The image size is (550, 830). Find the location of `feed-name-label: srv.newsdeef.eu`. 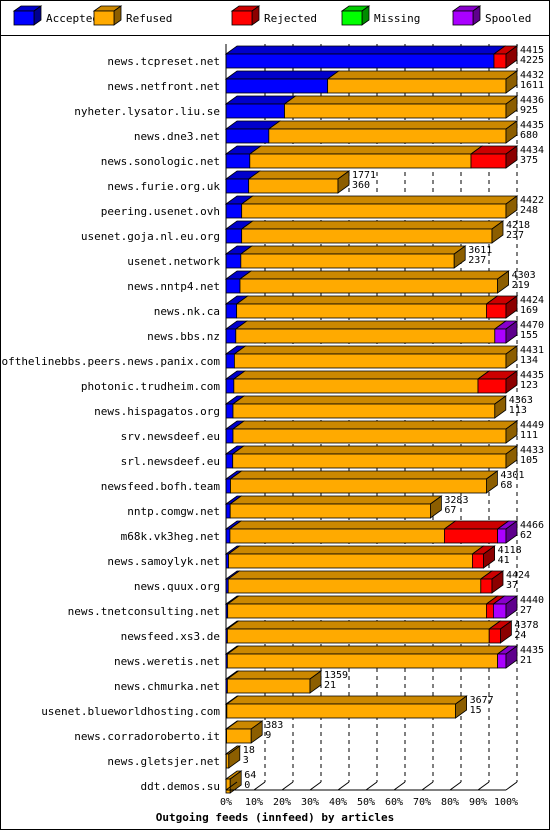

feed-name-label: srv.newsdeef.eu is located at coordinates (170, 436).